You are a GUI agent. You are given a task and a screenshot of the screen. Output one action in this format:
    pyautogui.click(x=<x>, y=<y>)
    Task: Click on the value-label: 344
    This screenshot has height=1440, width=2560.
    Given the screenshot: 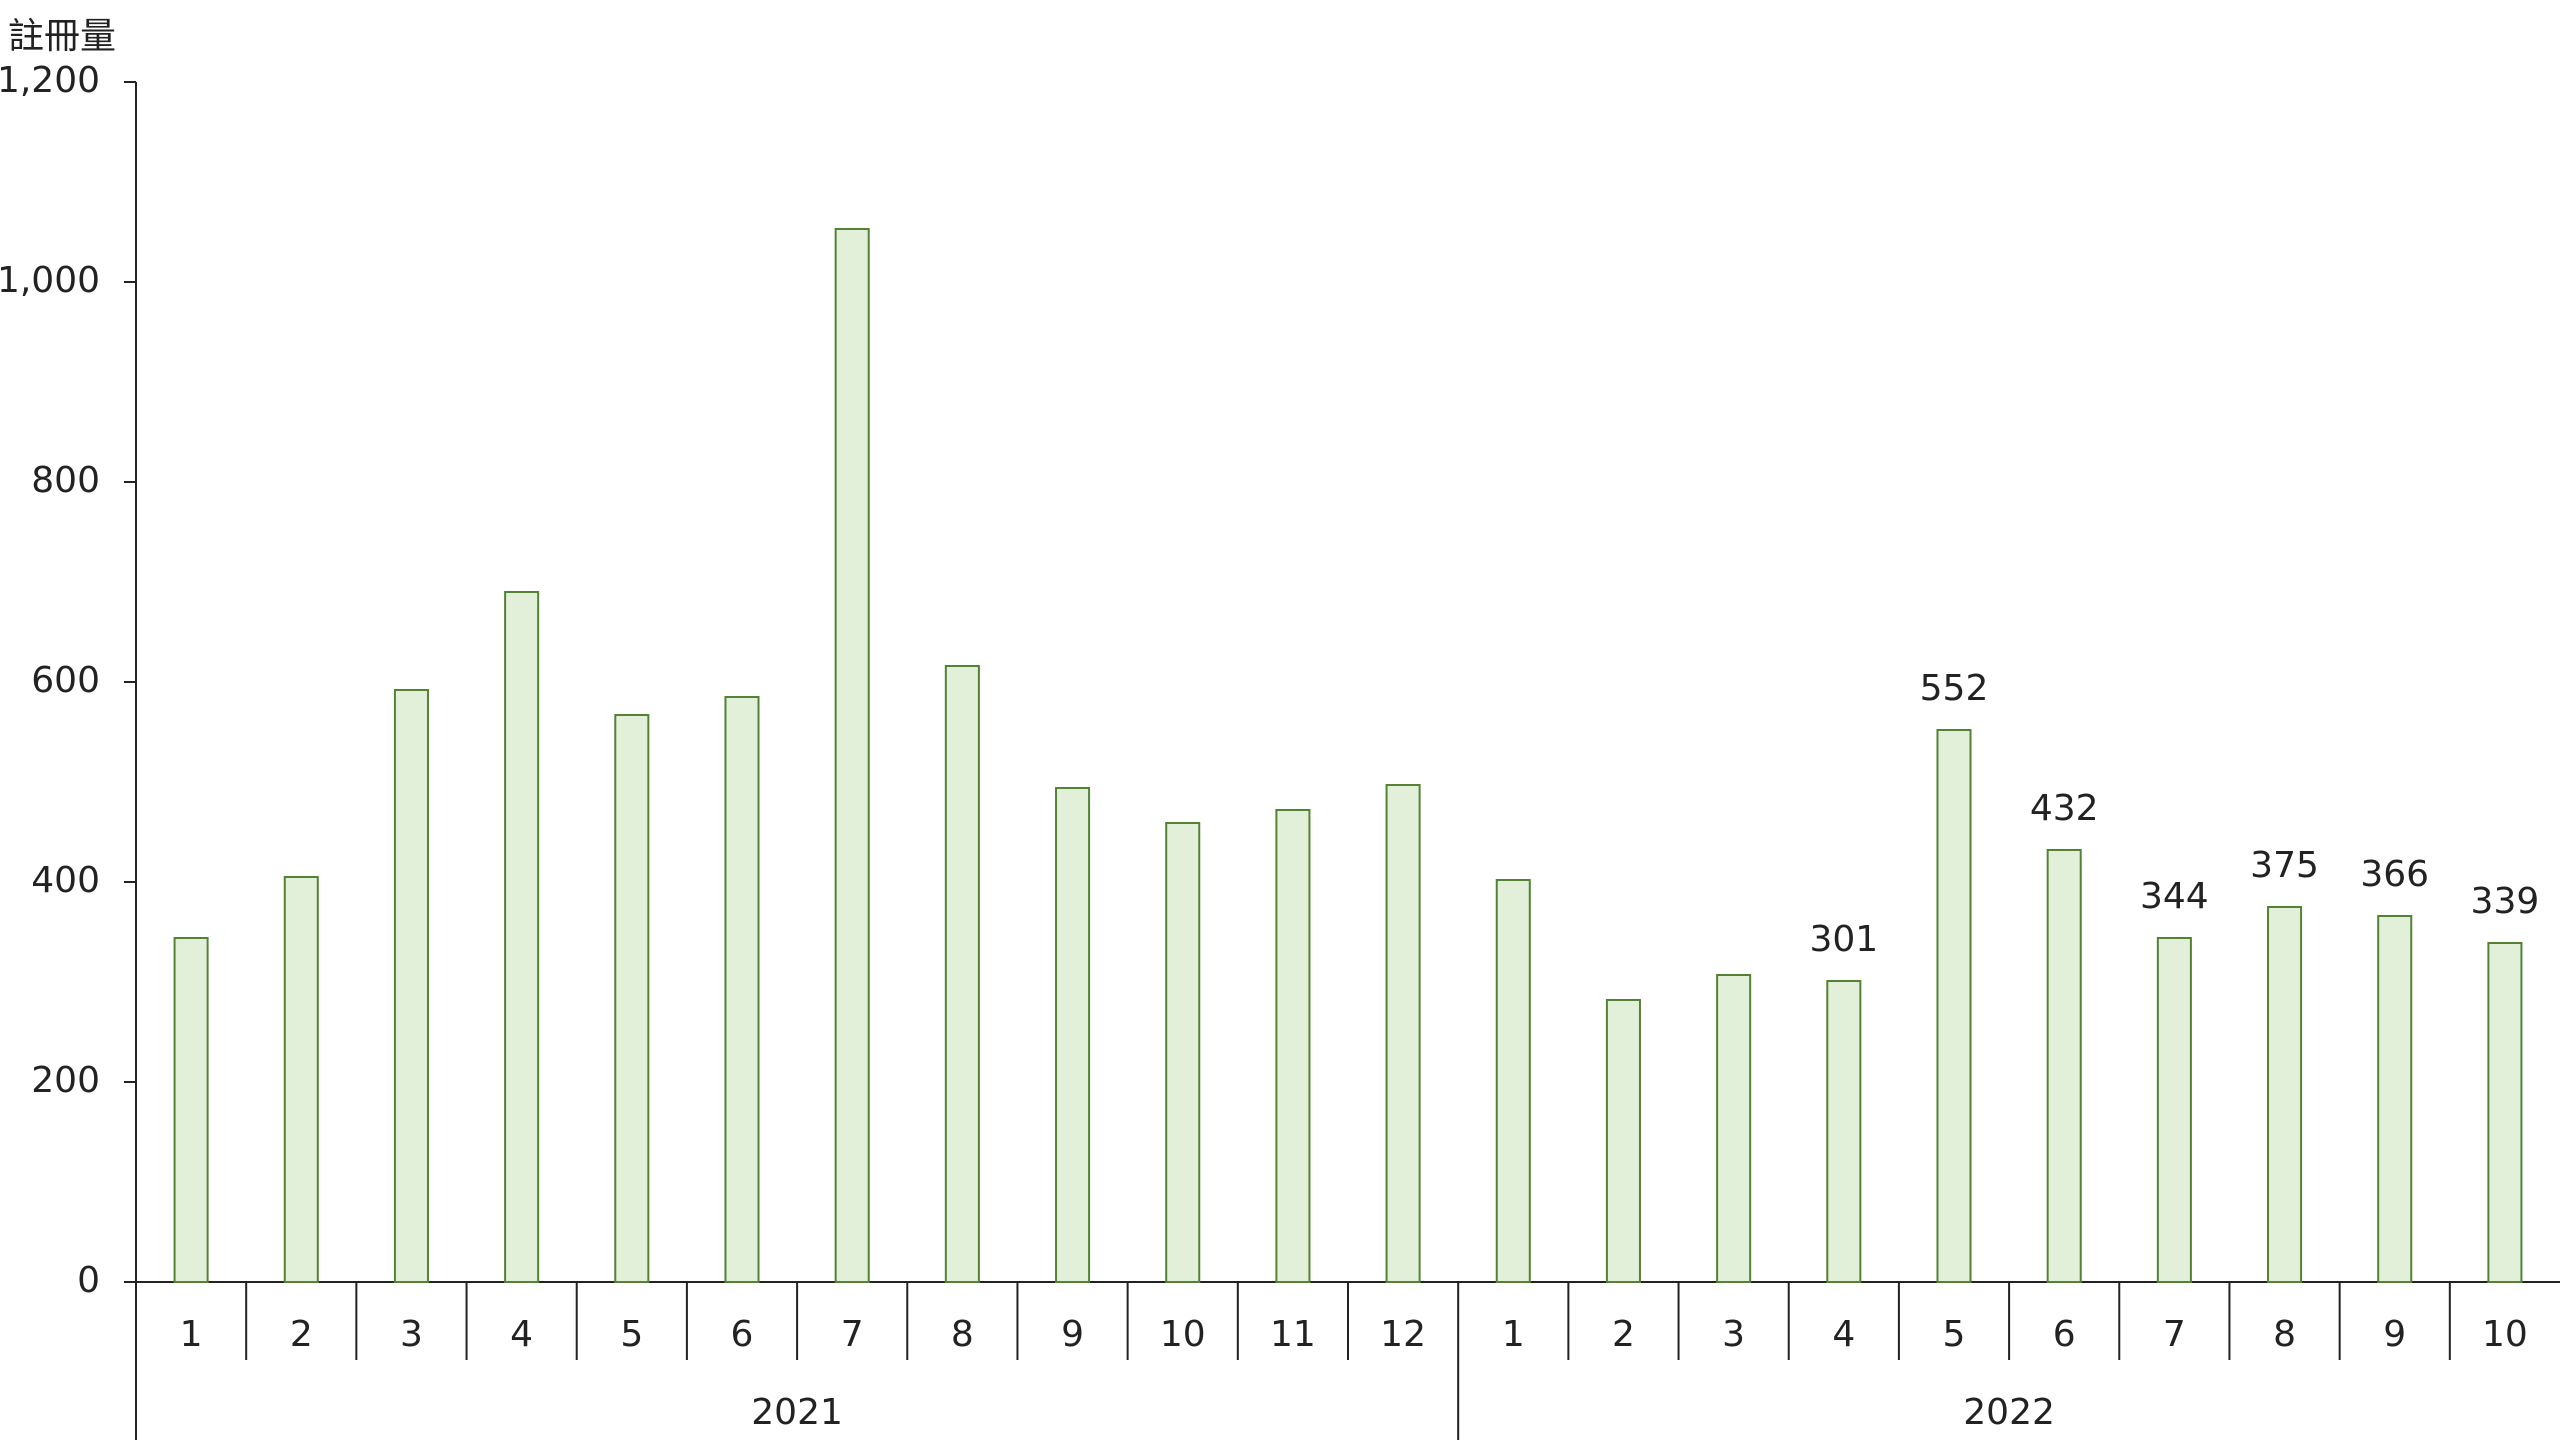 What is the action you would take?
    pyautogui.click(x=2174, y=896)
    